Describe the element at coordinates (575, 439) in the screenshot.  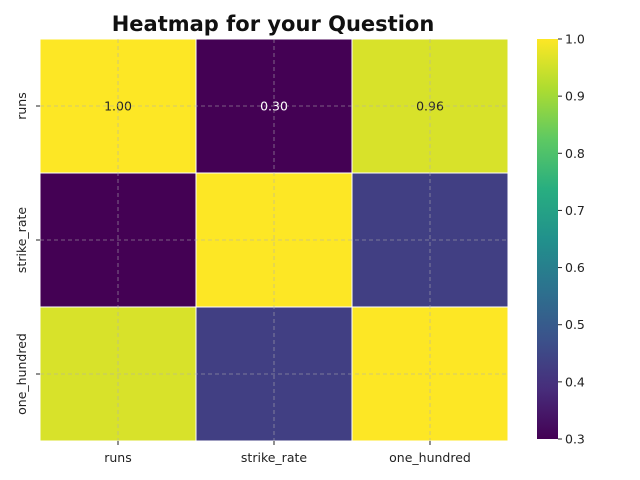
I see `colorbar-tick-label: 0.3` at that location.